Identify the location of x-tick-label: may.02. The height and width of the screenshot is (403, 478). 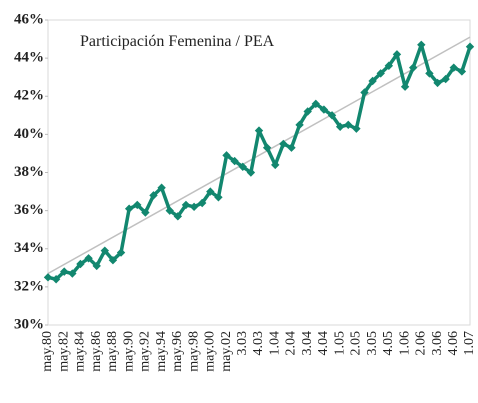
(226, 351).